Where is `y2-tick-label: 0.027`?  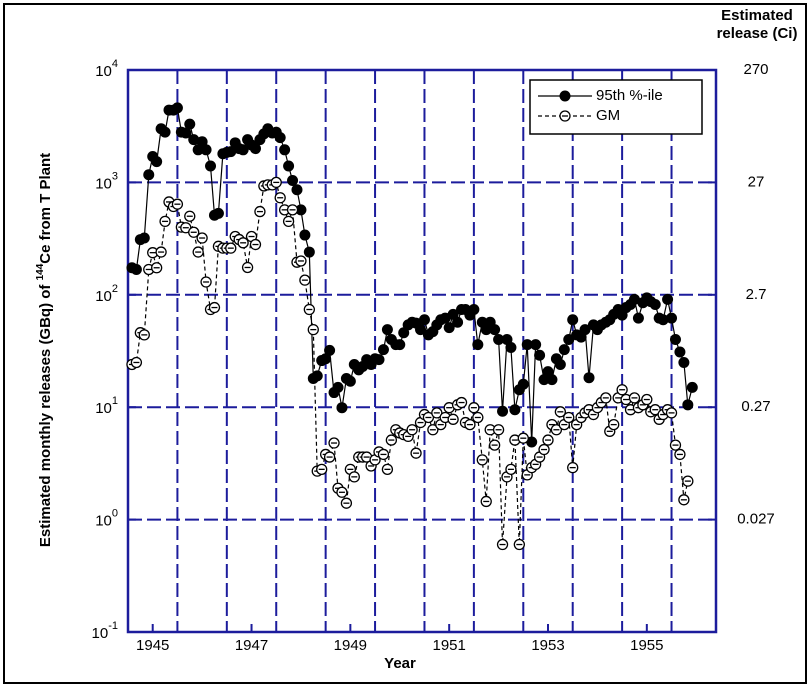
y2-tick-label: 0.027 is located at coordinates (756, 519).